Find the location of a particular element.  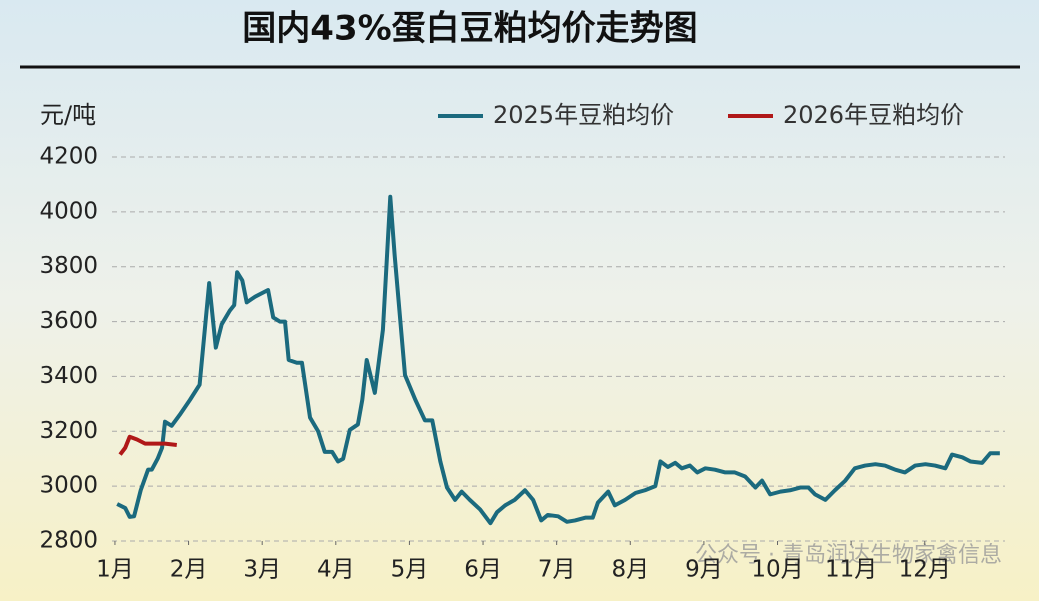

y-tick-label: 4000 is located at coordinates (68, 211).